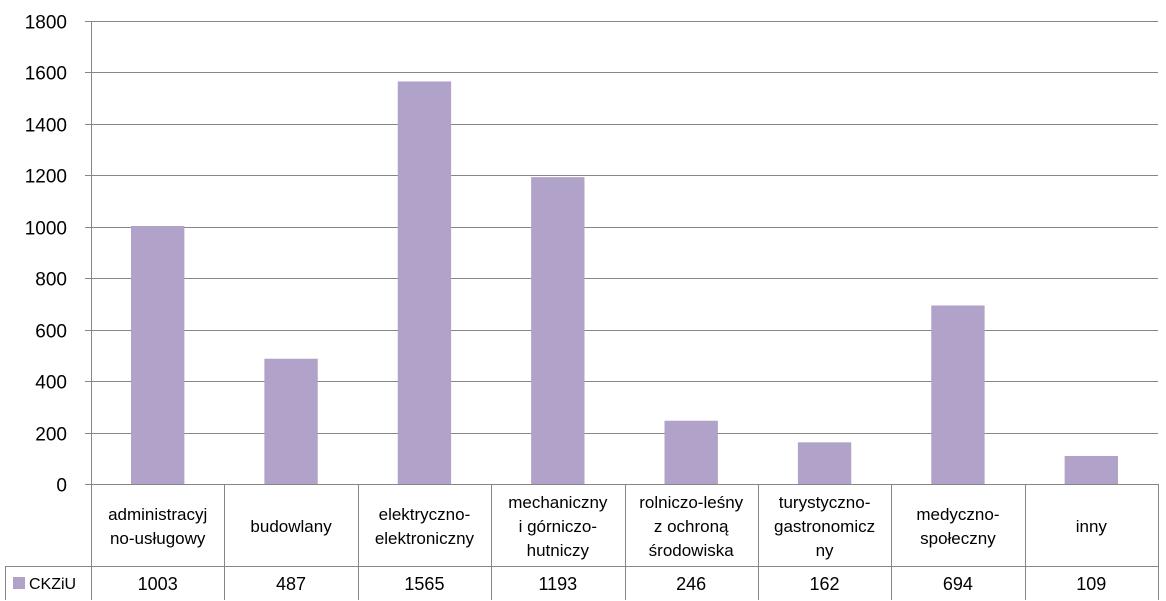 This screenshot has width=1166, height=601. Describe the element at coordinates (46, 177) in the screenshot. I see `y-tick-label: 1200` at that location.